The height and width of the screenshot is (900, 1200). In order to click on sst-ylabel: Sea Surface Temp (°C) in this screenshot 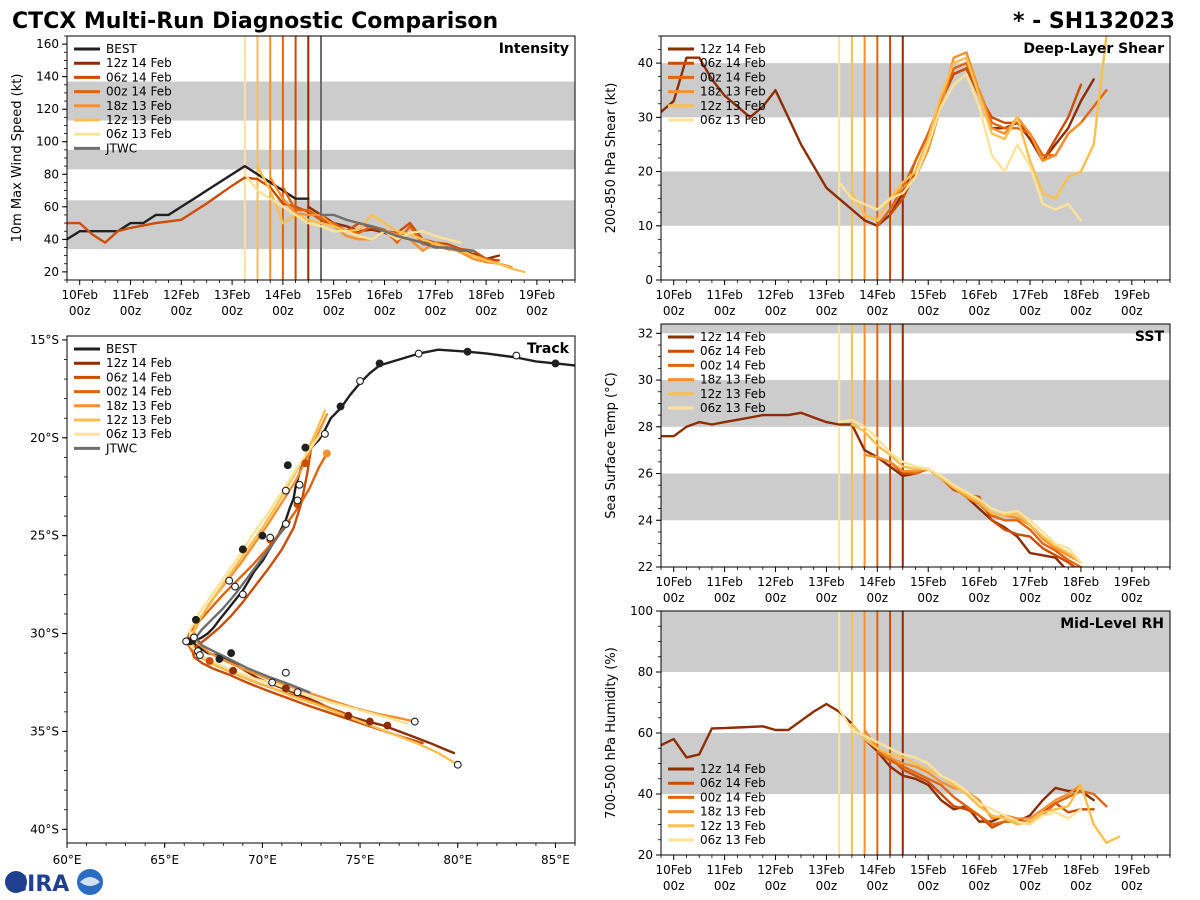, I will do `click(611, 445)`.